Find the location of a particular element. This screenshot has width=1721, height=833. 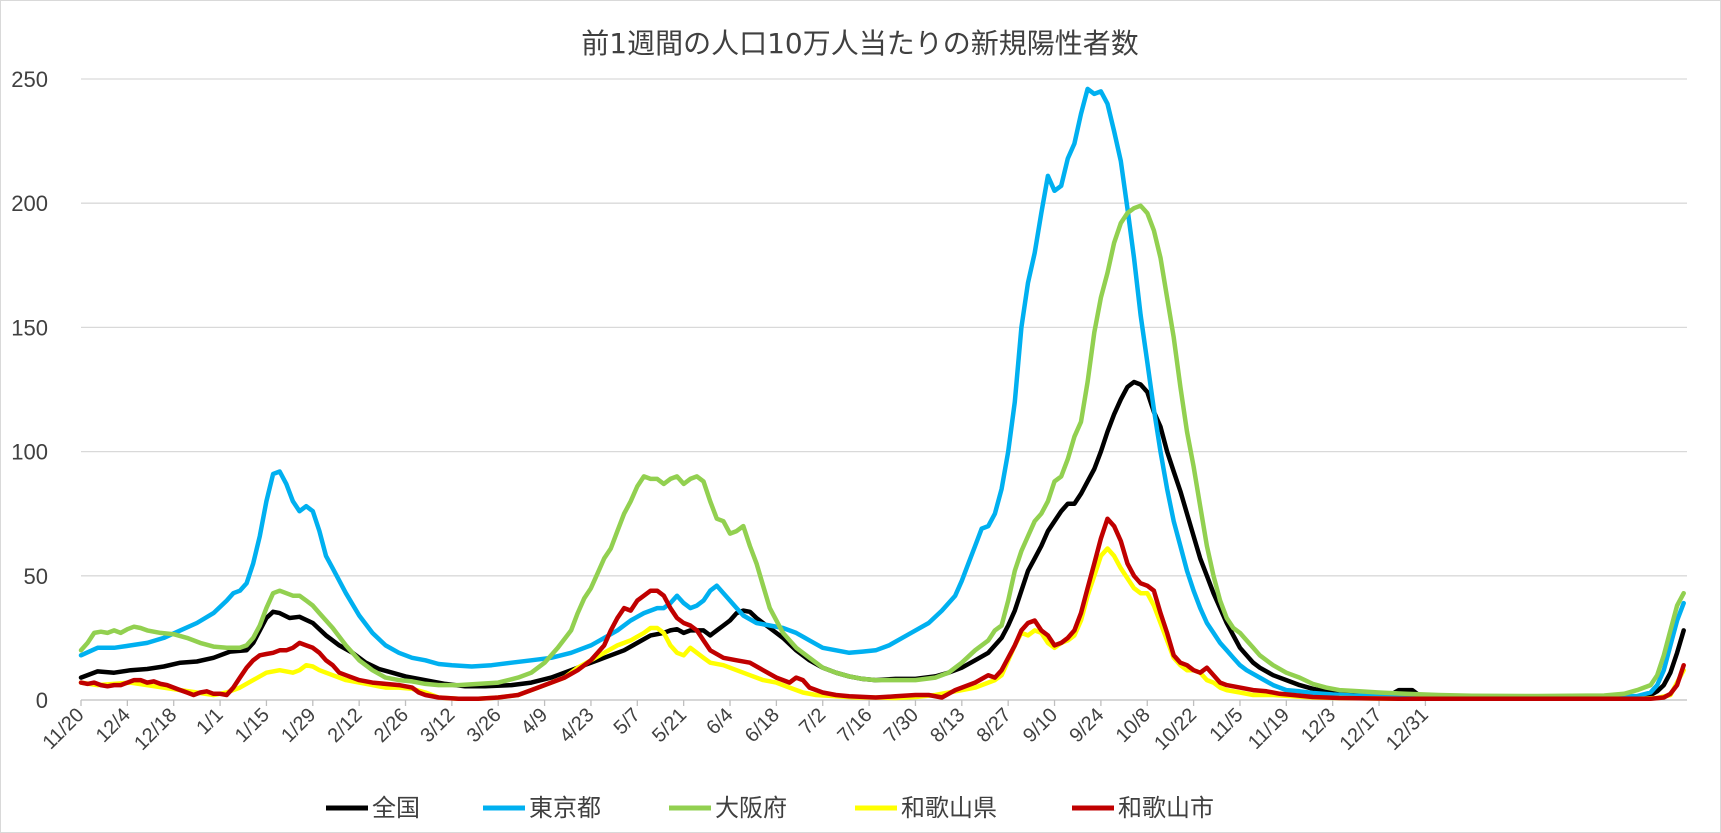

x-tick-label: 10/22 is located at coordinates (1175, 729).